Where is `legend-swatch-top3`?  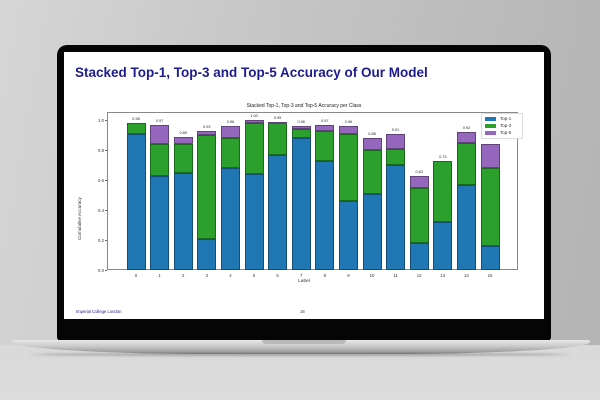 legend-swatch-top3 is located at coordinates (490, 126).